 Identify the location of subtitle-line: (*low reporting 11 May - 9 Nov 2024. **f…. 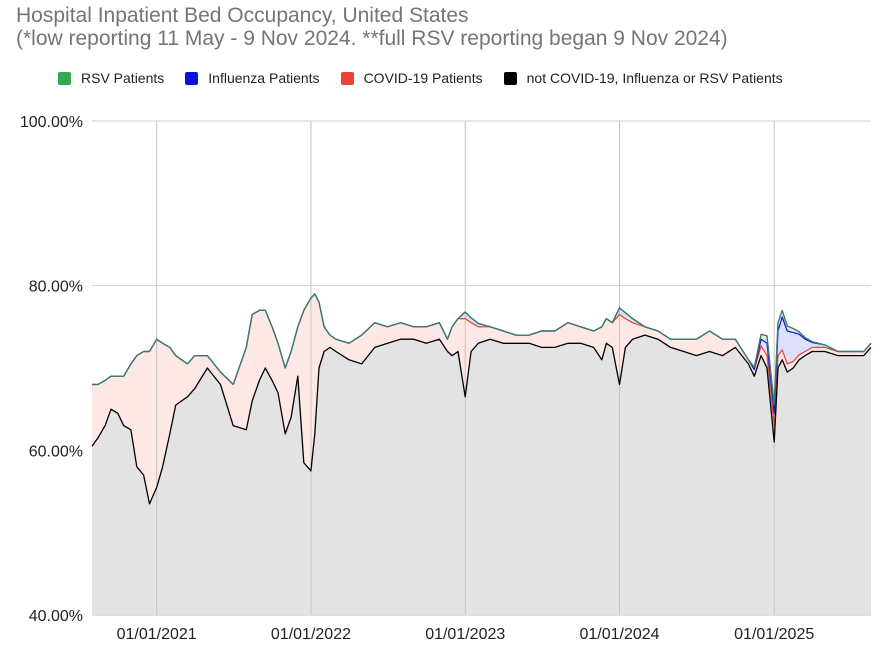
(372, 38).